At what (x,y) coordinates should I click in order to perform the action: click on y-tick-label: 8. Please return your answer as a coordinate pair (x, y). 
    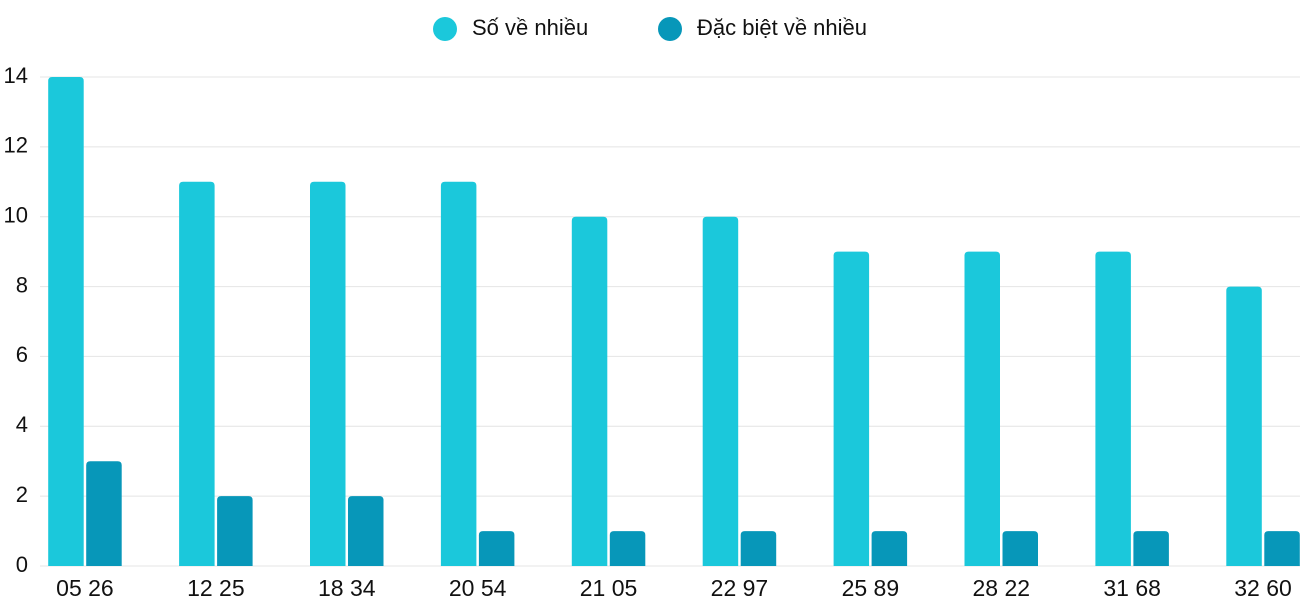
    Looking at the image, I should click on (22, 284).